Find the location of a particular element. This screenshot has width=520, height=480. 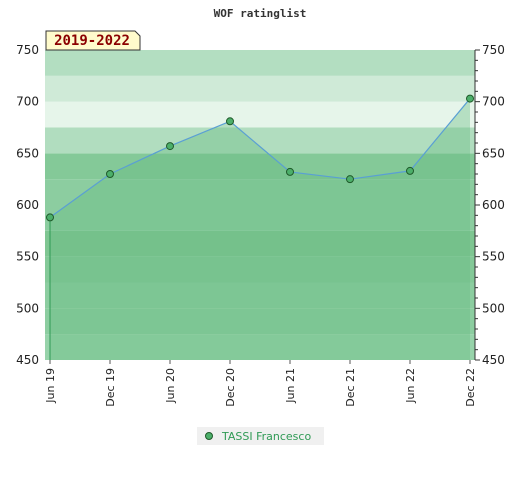

x-tick-label: Jun 22 is located at coordinates (410, 386).